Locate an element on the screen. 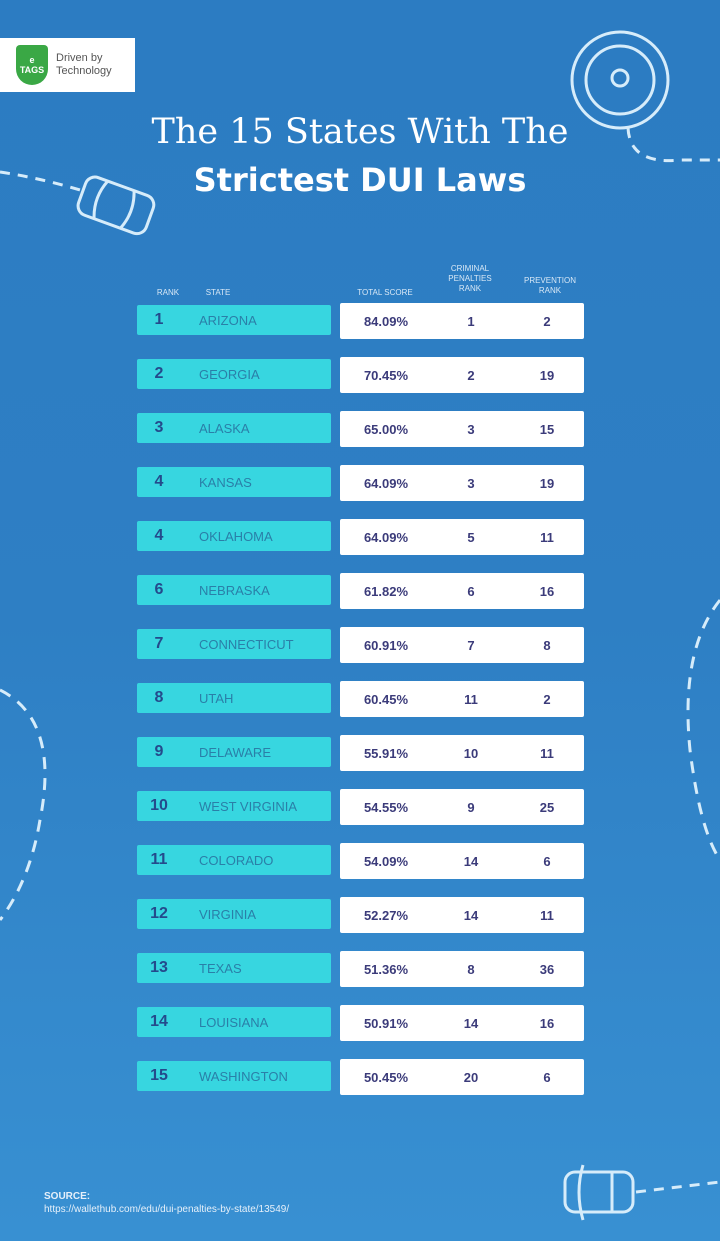 This screenshot has height=1241, width=720. header-state: STATE is located at coordinates (218, 292).